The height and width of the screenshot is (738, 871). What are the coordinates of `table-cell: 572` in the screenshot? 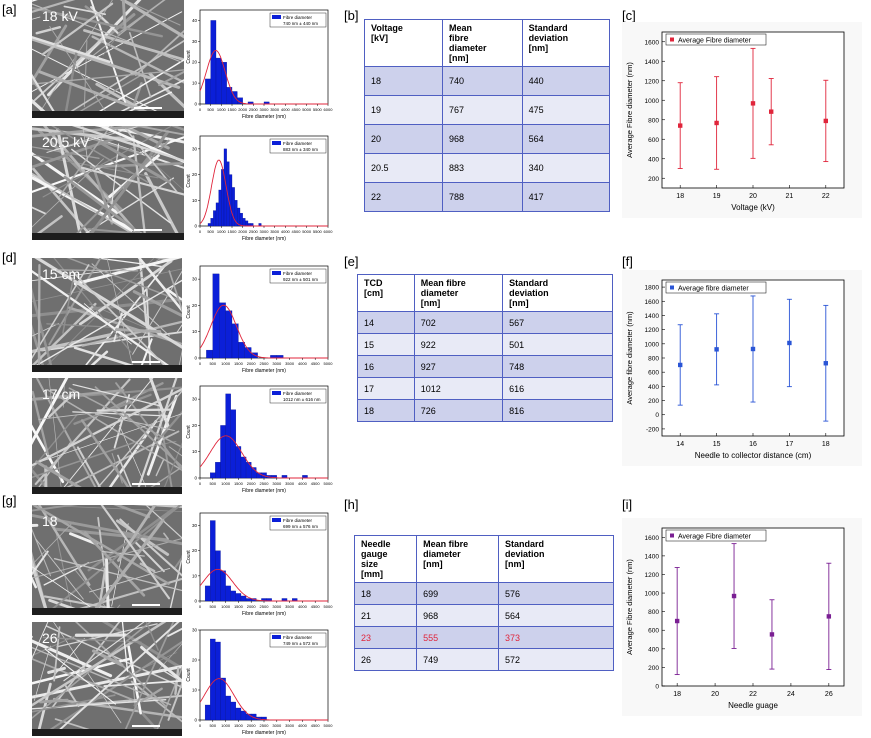 It's located at (556, 659).